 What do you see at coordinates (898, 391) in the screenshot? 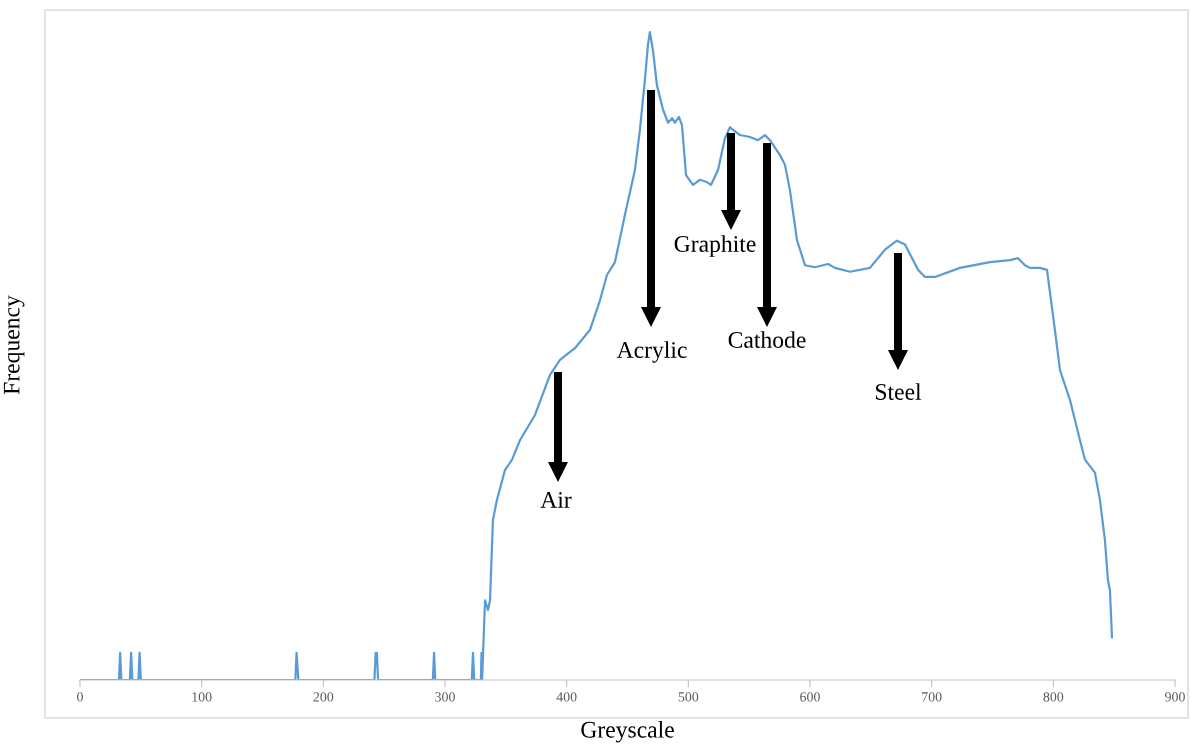
I see `annotation: Steel` at bounding box center [898, 391].